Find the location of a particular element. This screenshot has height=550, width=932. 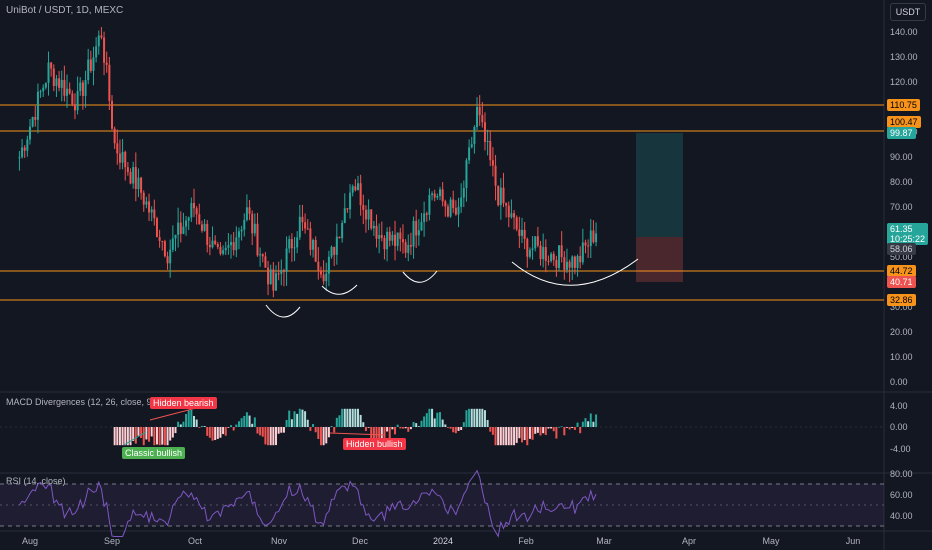

macd-indicator-label: MACD Divergences (12, 26, close, 9) is located at coordinates (80, 402).